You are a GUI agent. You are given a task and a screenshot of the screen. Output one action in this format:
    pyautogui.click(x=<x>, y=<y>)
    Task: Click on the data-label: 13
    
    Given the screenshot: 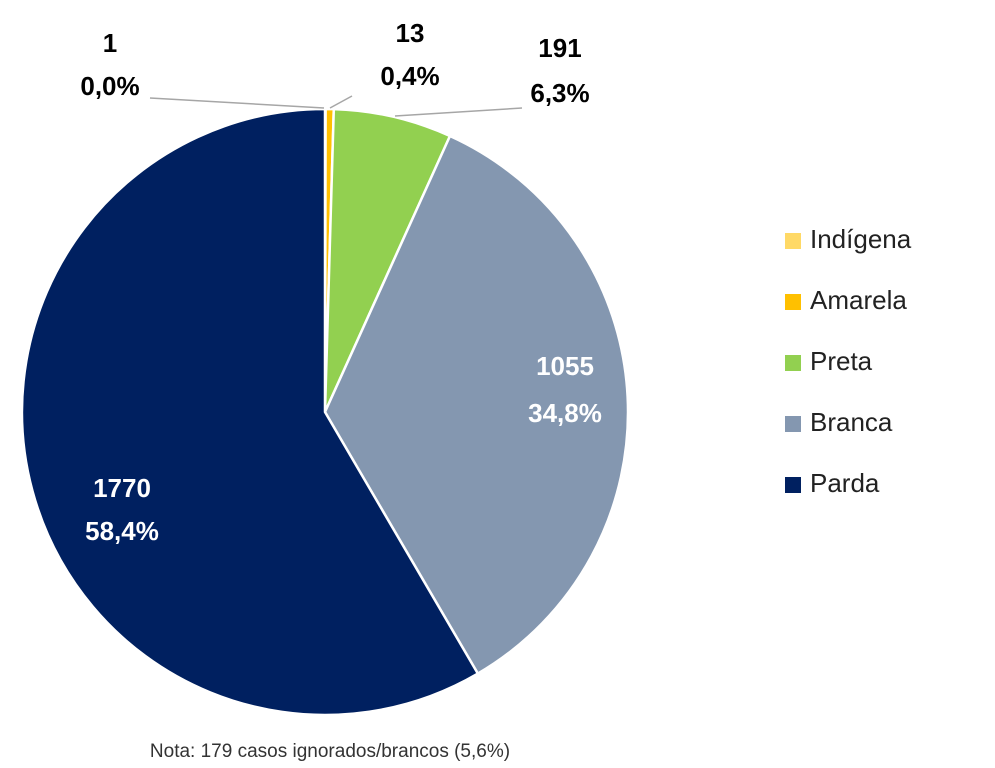 What is the action you would take?
    pyautogui.click(x=410, y=33)
    